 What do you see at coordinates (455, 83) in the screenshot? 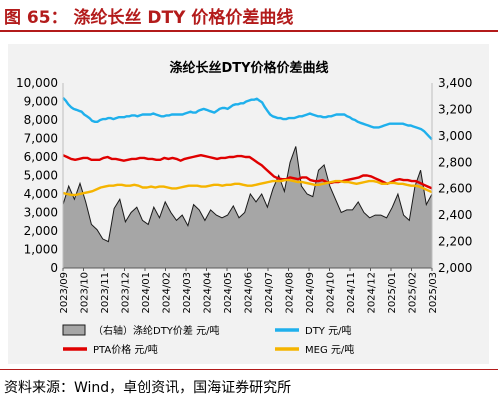
I see `right-tick-label: 3,400` at bounding box center [455, 83].